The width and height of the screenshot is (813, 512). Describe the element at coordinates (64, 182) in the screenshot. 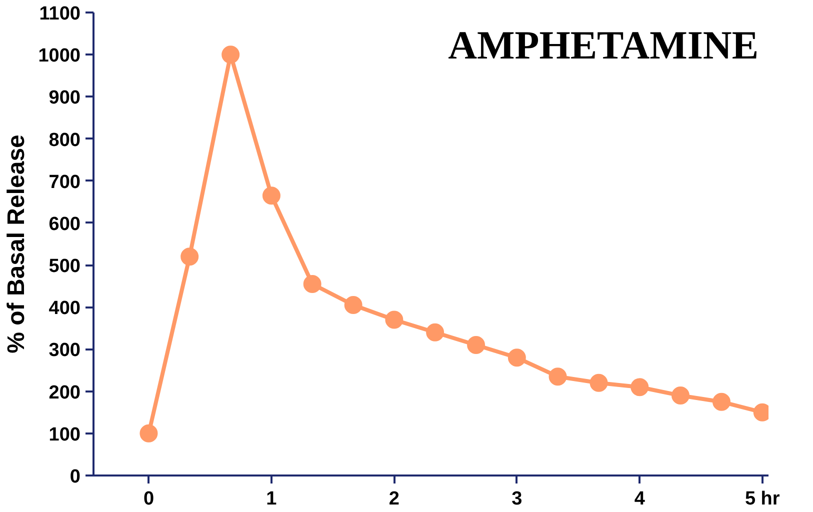

I see `y-tick-label: 700` at that location.